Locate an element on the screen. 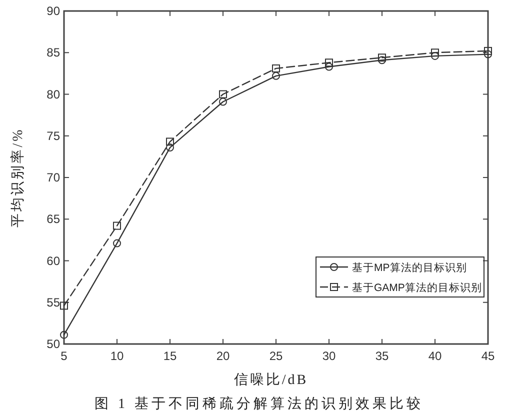 This screenshot has height=419, width=510. y-tick-label: 90 is located at coordinates (53, 11).